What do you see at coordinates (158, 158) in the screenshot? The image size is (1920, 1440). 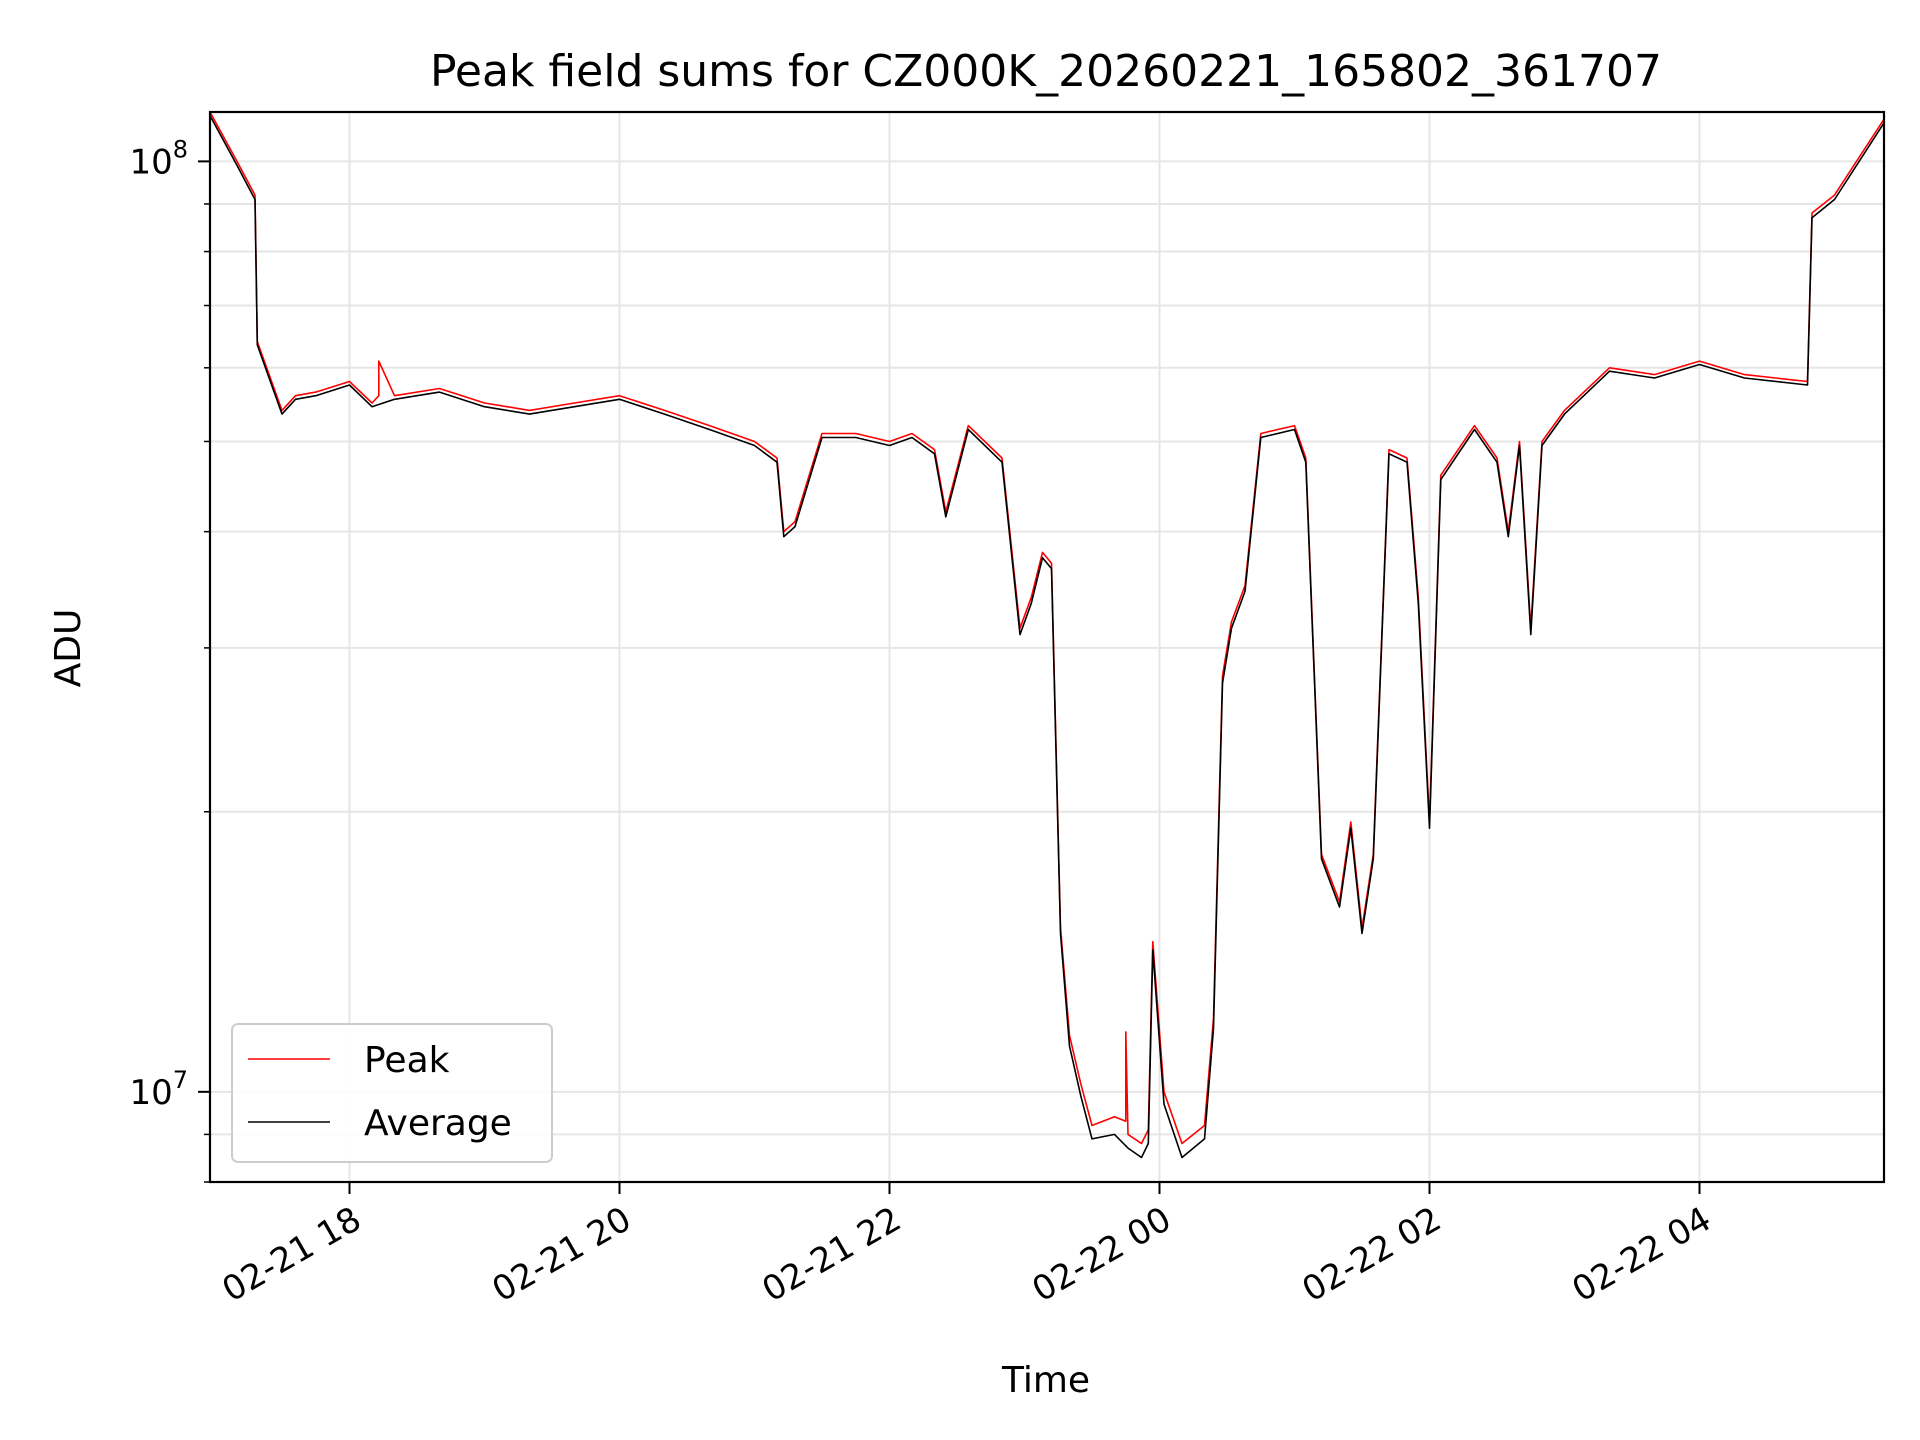 I see `y-tick-label: 10⁸` at bounding box center [158, 158].